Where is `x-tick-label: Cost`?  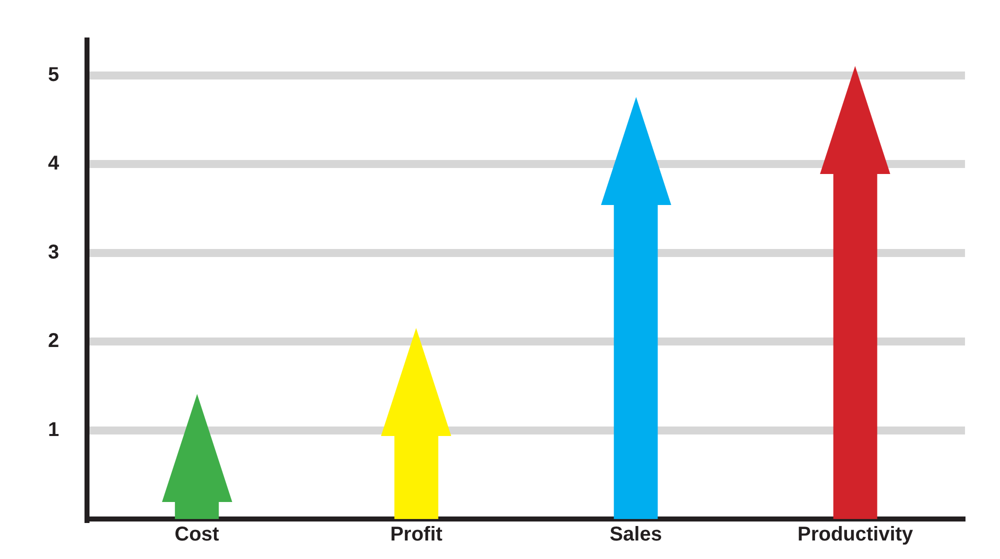 x-tick-label: Cost is located at coordinates (197, 535).